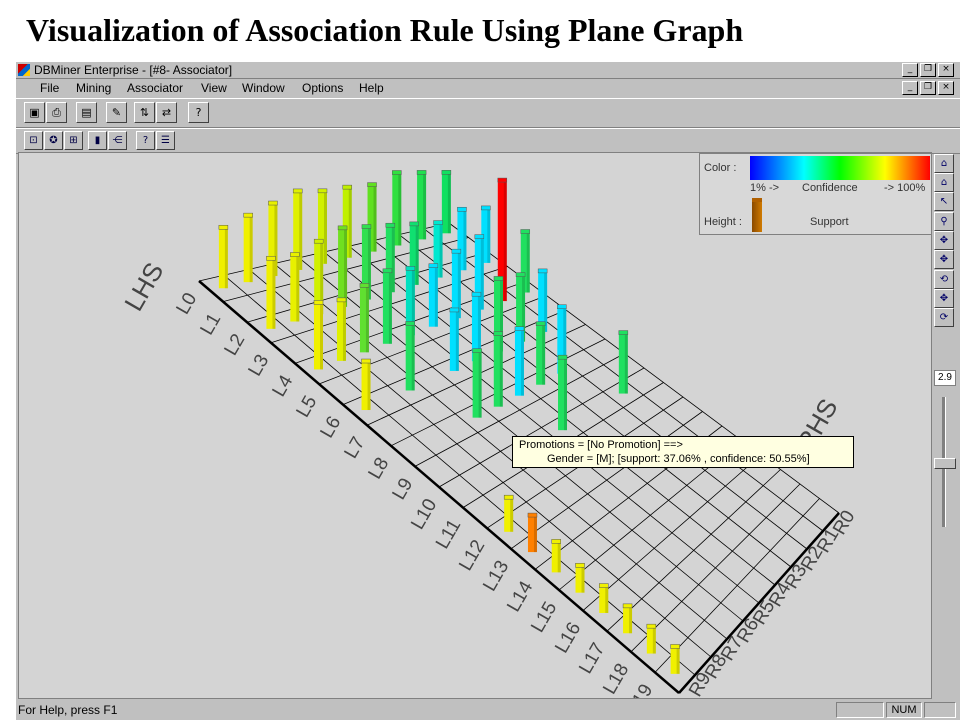 Image resolution: width=960 pixels, height=720 pixels. I want to click on menu-window: Window, so click(263, 88).